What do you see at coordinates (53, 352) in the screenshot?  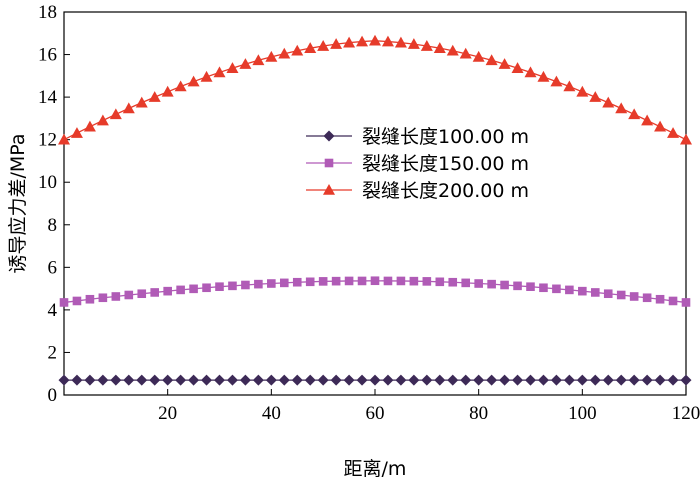 I see `y-tick-label: 2` at bounding box center [53, 352].